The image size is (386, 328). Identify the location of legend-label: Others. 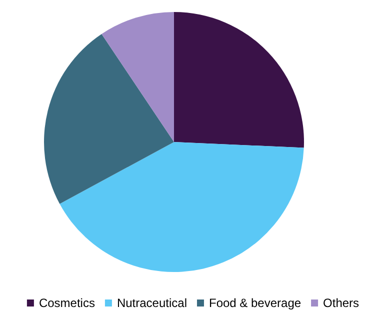
(341, 303).